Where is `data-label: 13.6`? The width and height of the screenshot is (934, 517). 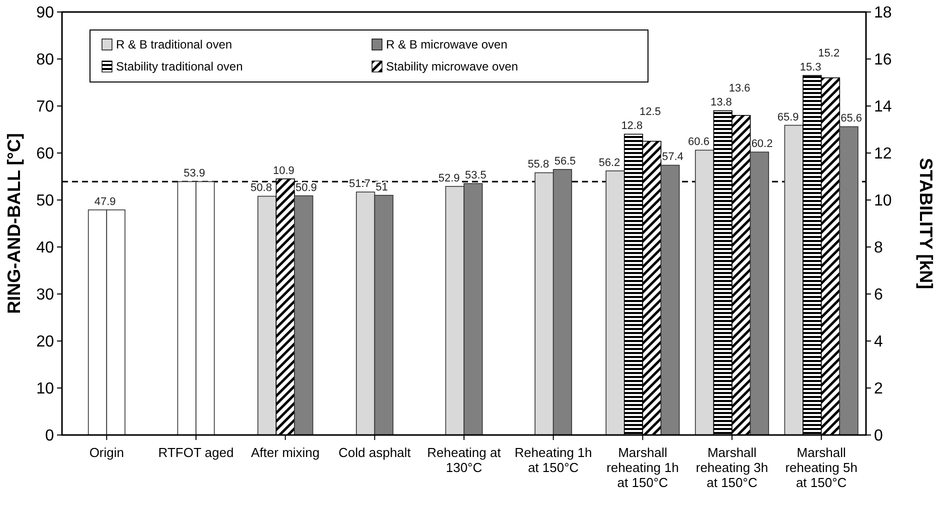
data-label: 13.6 is located at coordinates (739, 88).